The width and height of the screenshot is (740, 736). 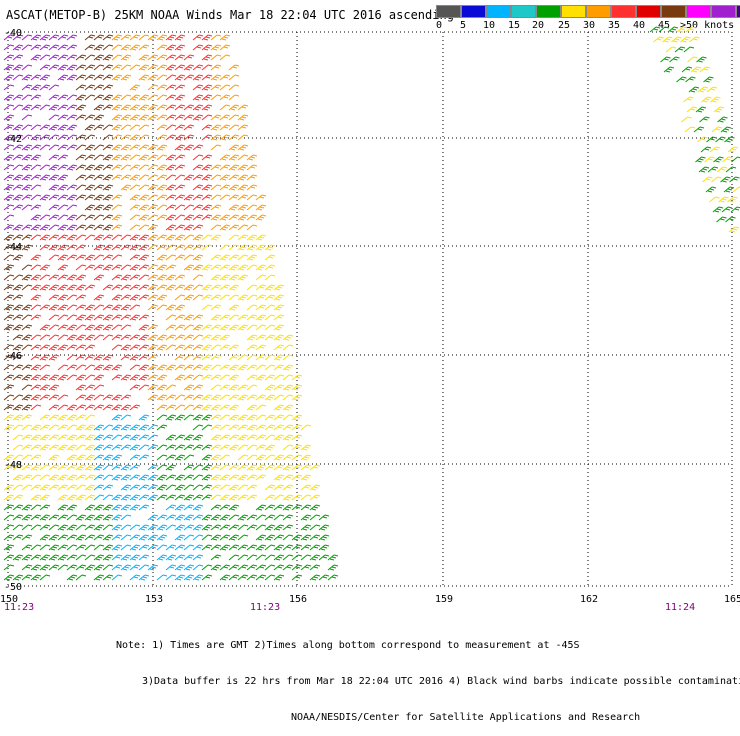 What do you see at coordinates (13, 247) in the screenshot?
I see `latitude-label: -44` at bounding box center [13, 247].